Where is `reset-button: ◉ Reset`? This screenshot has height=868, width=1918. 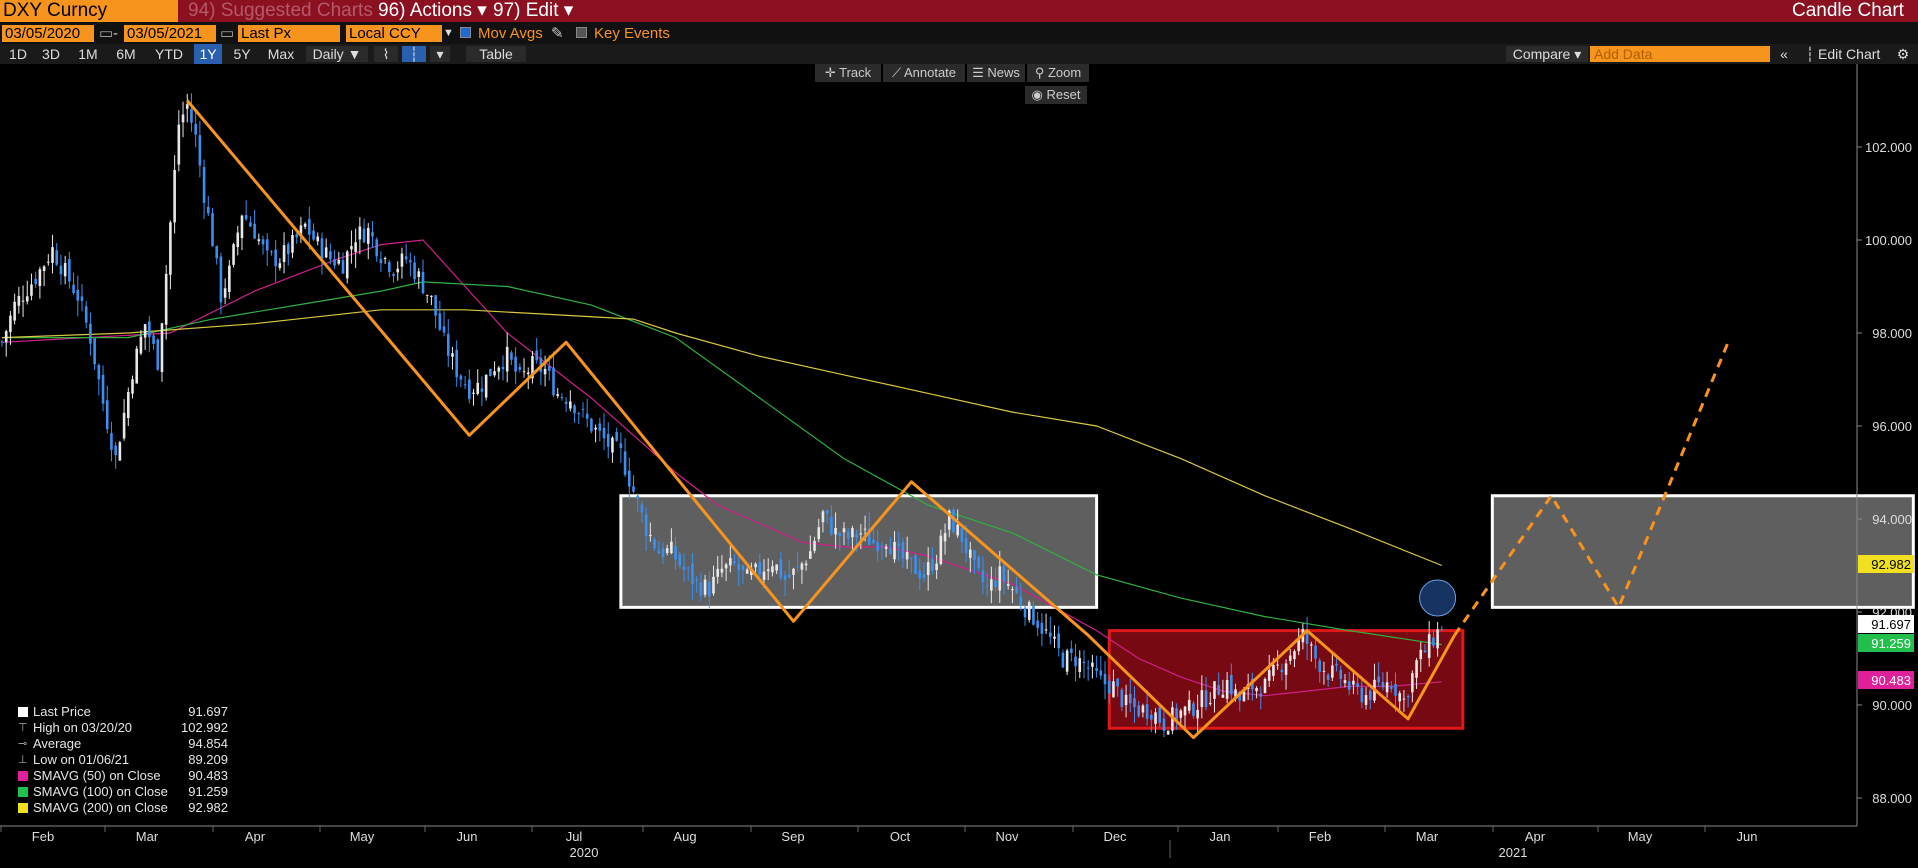 reset-button: ◉ Reset is located at coordinates (1056, 95).